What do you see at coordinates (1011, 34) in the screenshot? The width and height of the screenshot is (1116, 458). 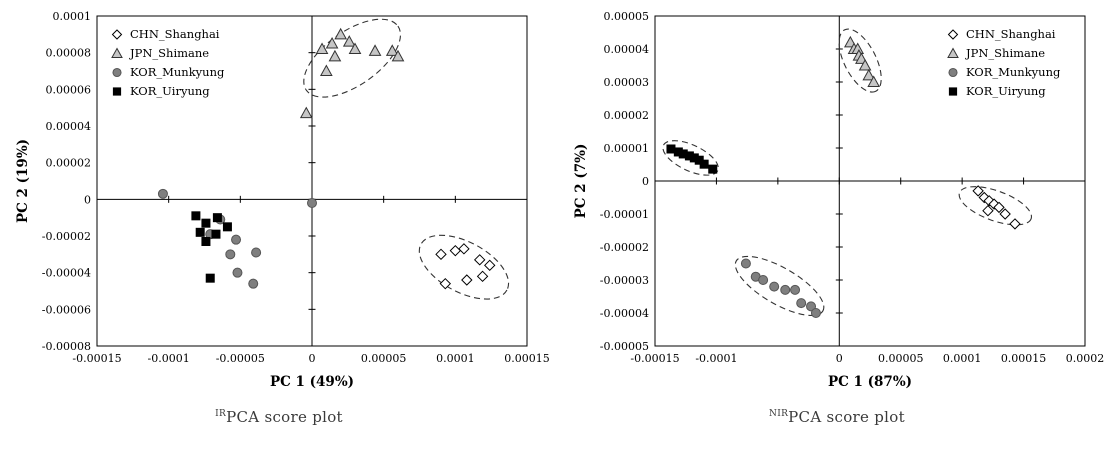 I see `legend-label: CHN_Shanghai` at bounding box center [1011, 34].